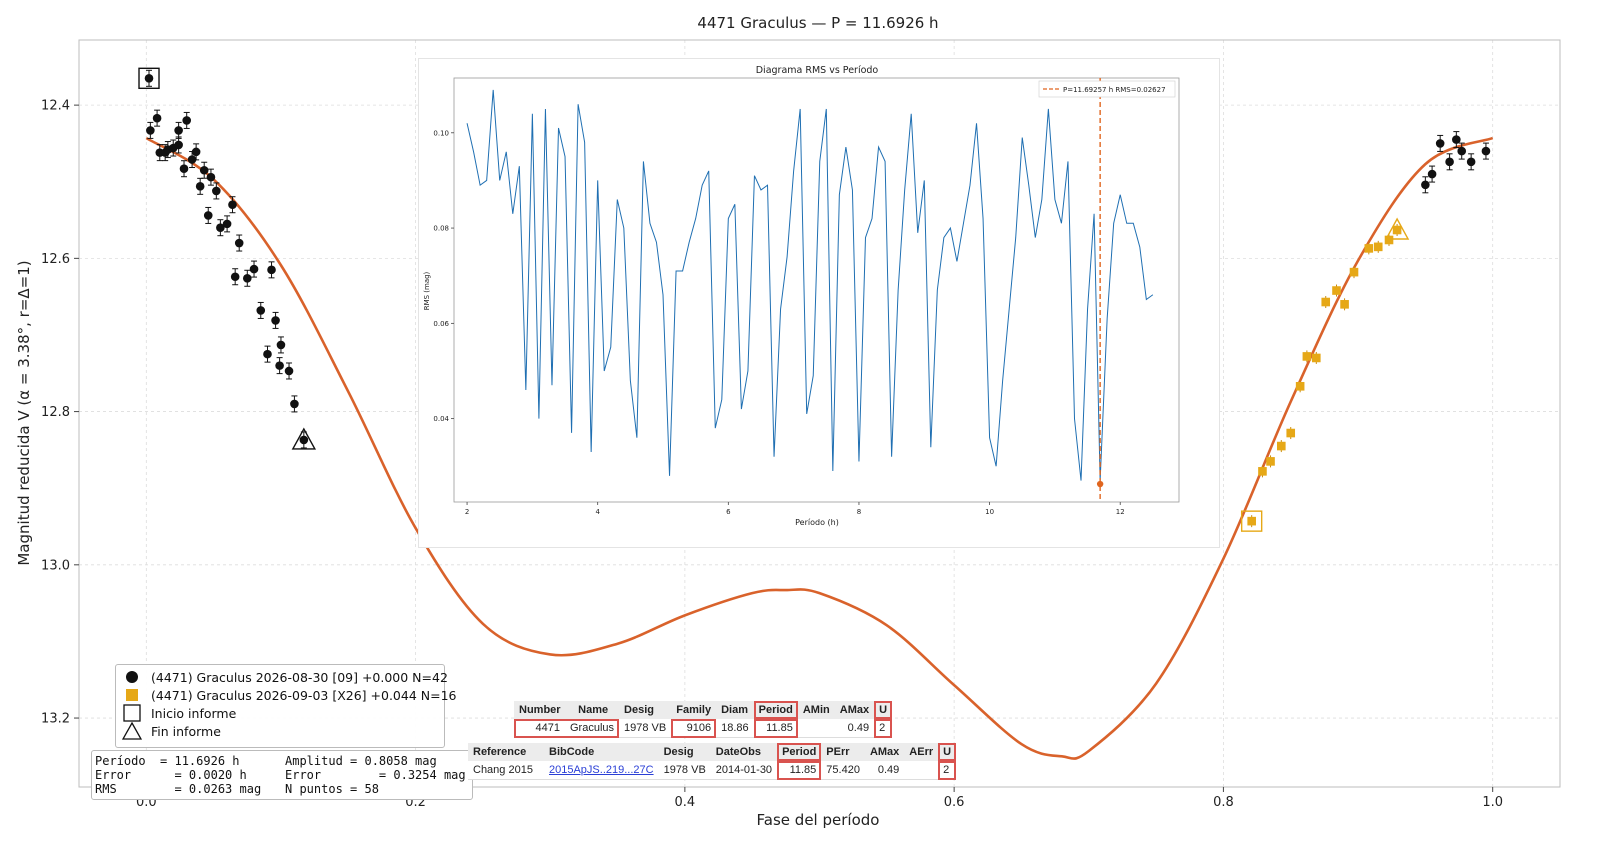  Describe the element at coordinates (816, 728) in the screenshot. I see `cell-amin` at that location.